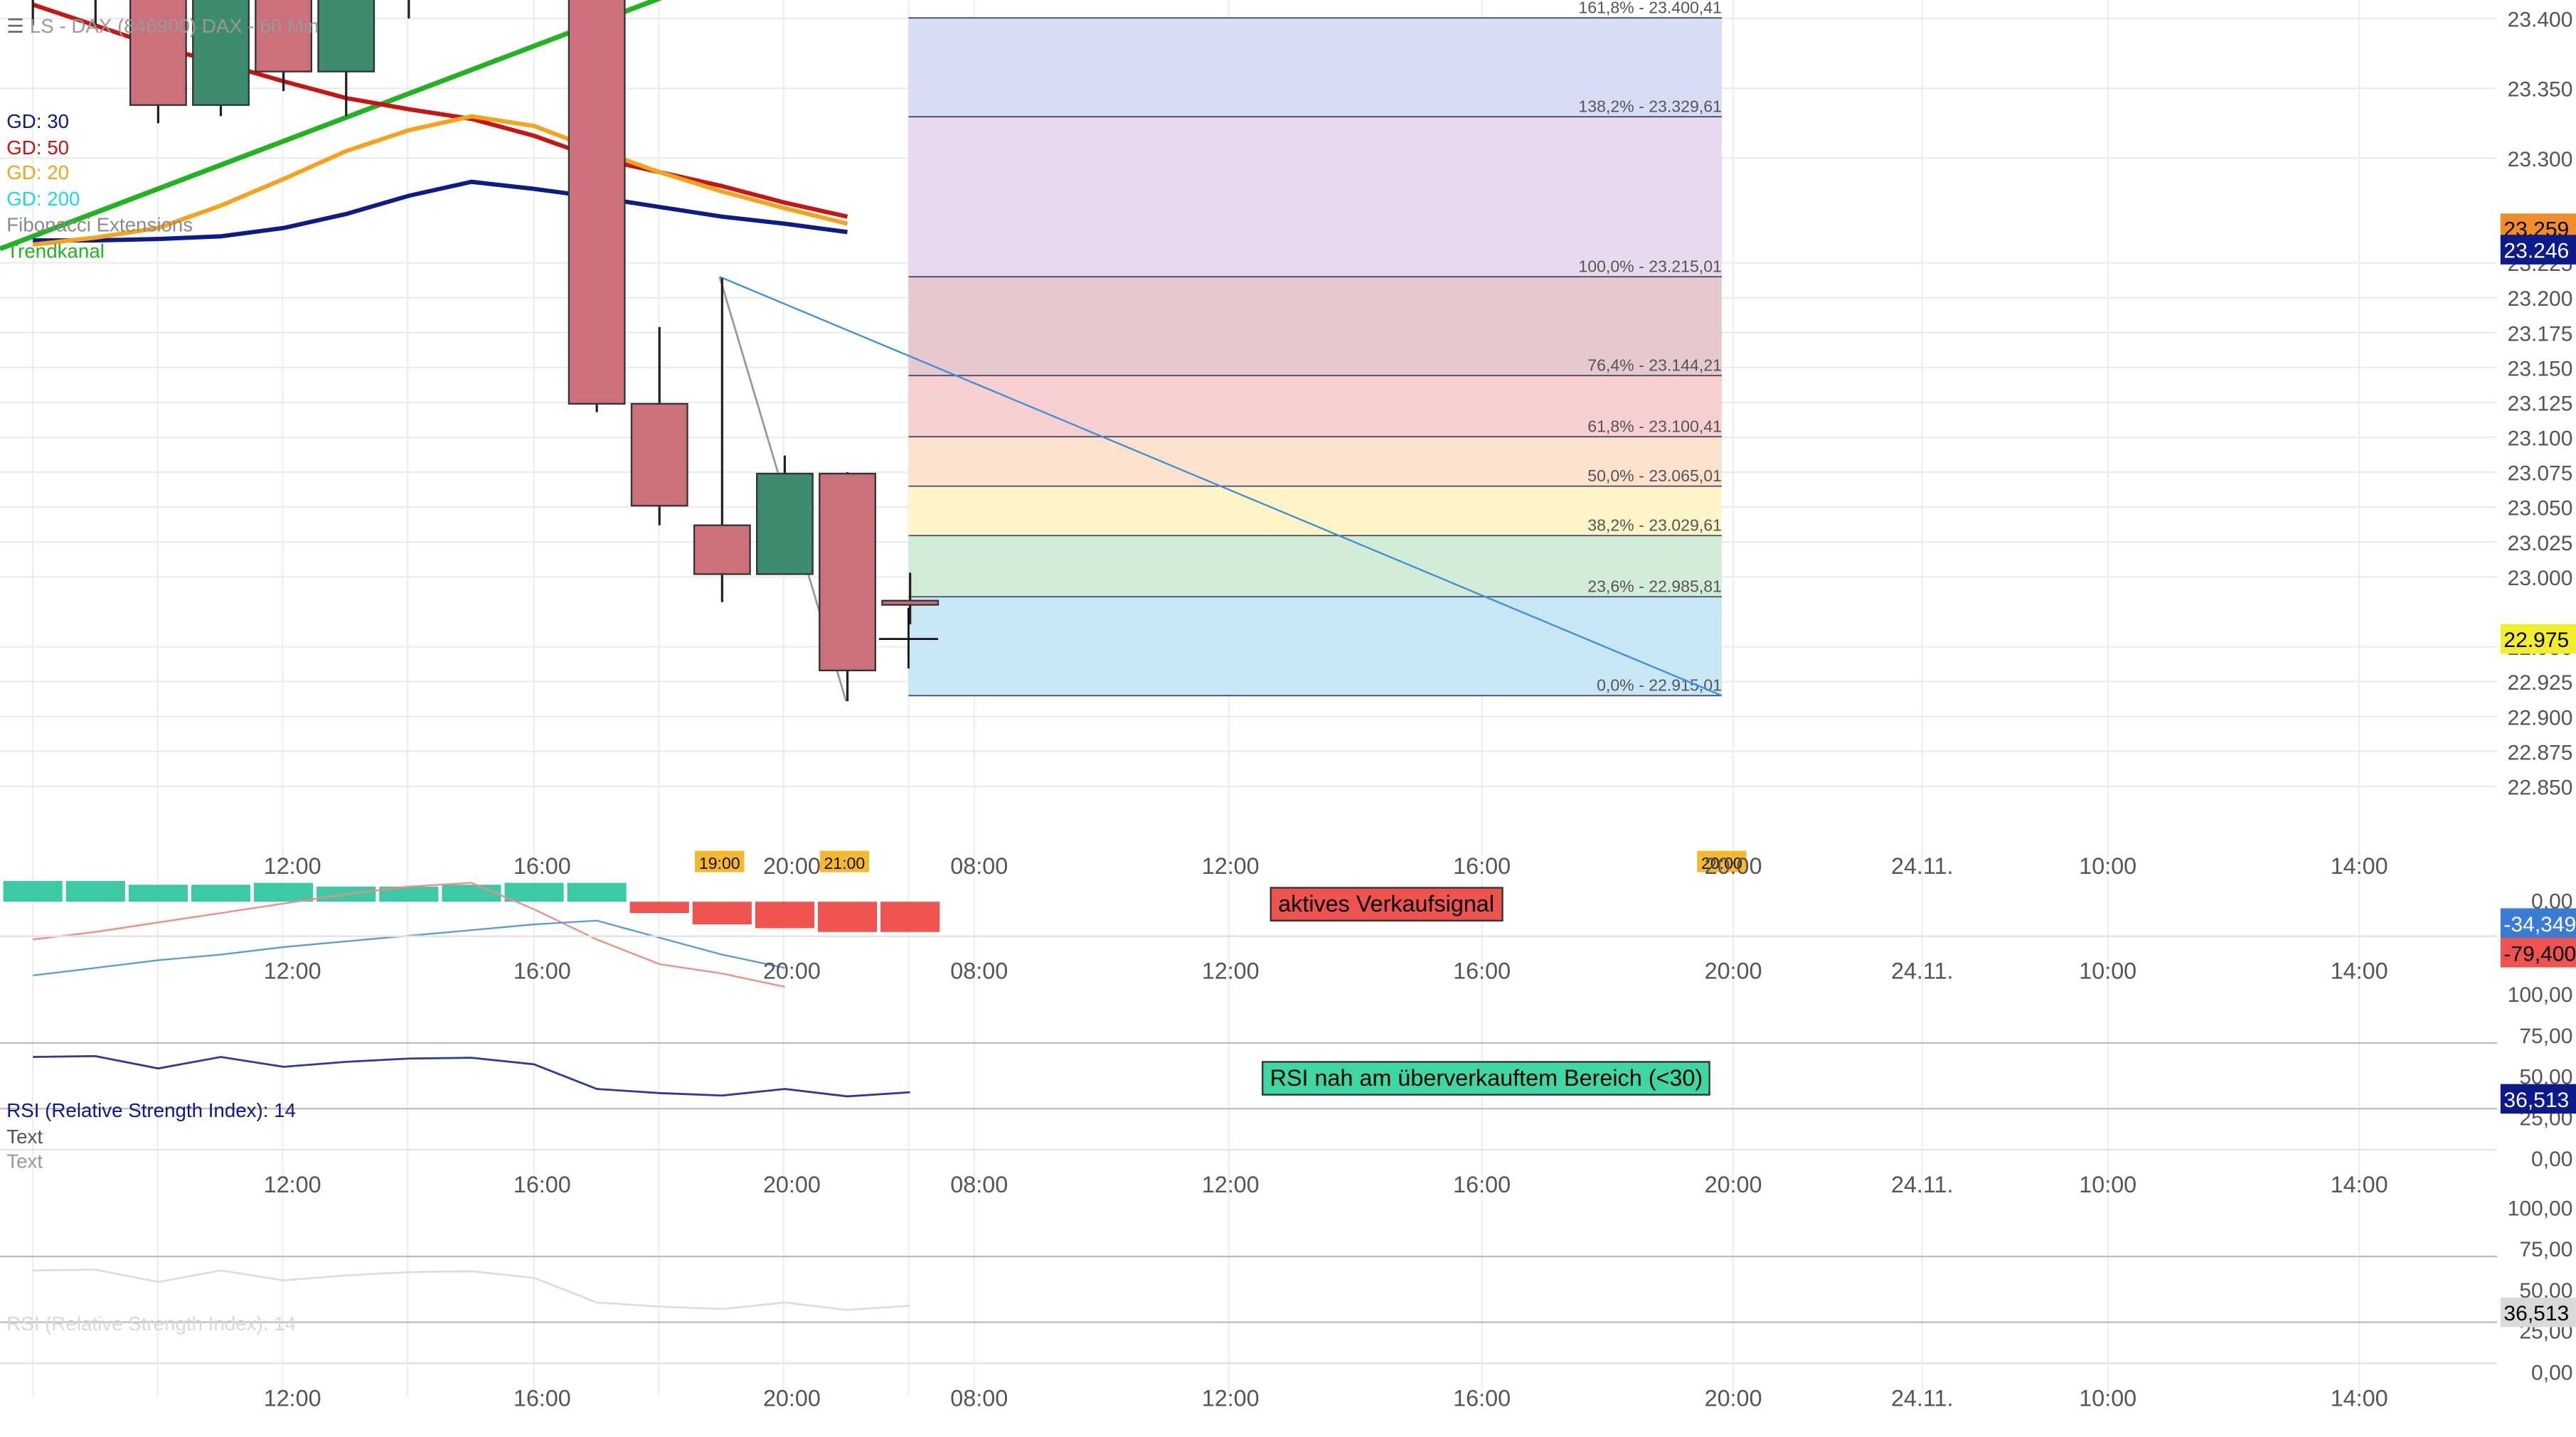 The image size is (2576, 1437). What do you see at coordinates (1654, 475) in the screenshot?
I see `fib-level-label: 50,0% - 23.065,01` at bounding box center [1654, 475].